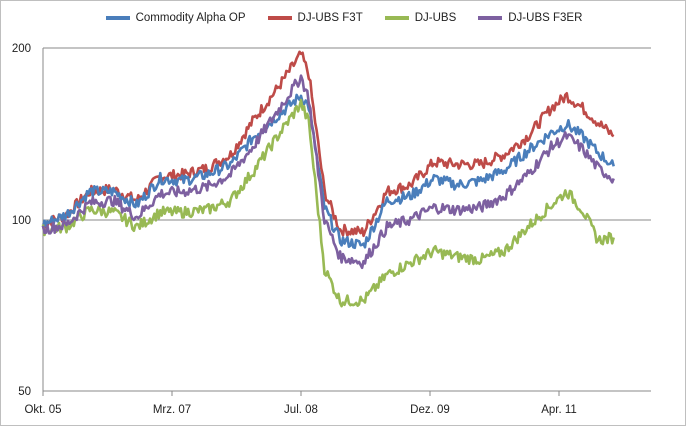 The image size is (686, 427). What do you see at coordinates (545, 18) in the screenshot?
I see `legend-label-dj-ubs-f3er: DJ-UBS F3ER` at bounding box center [545, 18].